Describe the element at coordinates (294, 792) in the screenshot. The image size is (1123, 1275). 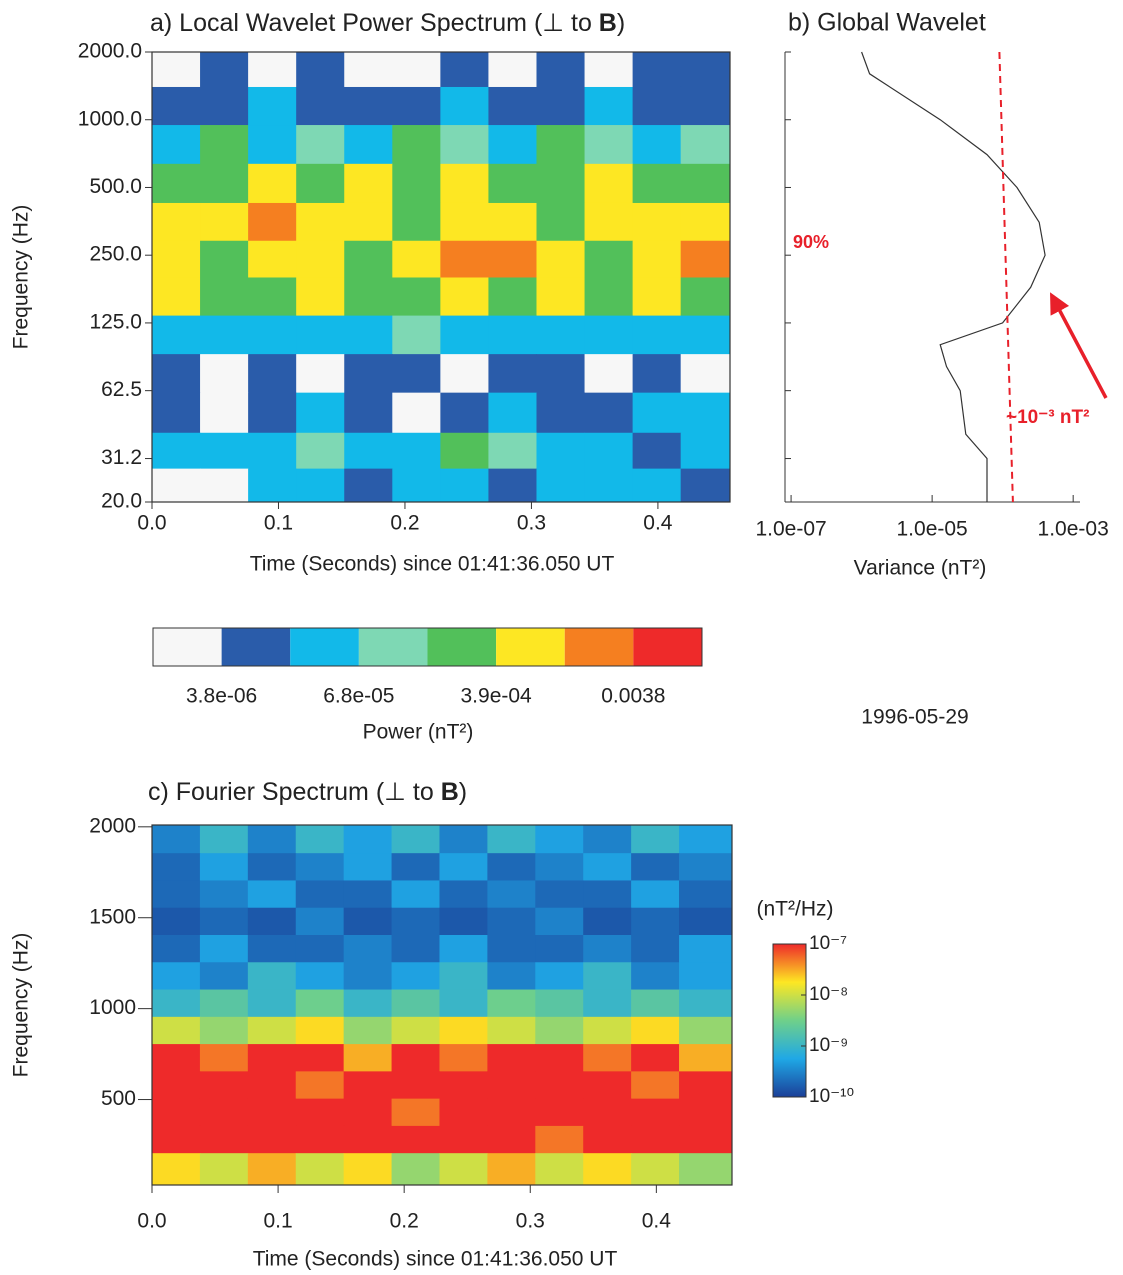
I see `title-part: c) Fourier Spectrum (⊥ to` at that location.